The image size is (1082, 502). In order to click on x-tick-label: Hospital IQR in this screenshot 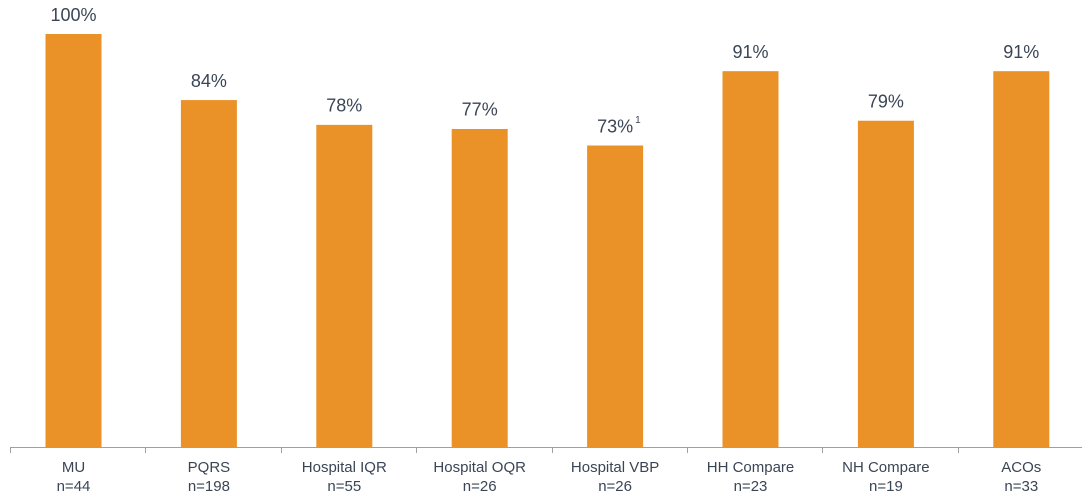, I will do `click(344, 467)`.